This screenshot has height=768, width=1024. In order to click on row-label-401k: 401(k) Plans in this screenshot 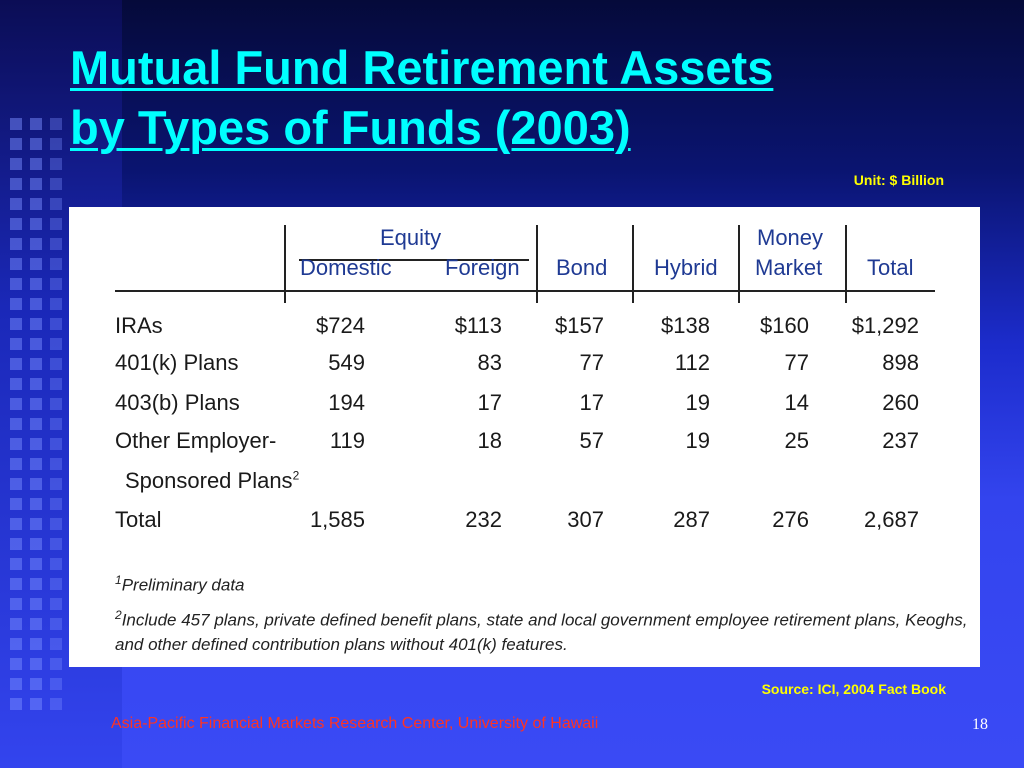, I will do `click(177, 362)`.